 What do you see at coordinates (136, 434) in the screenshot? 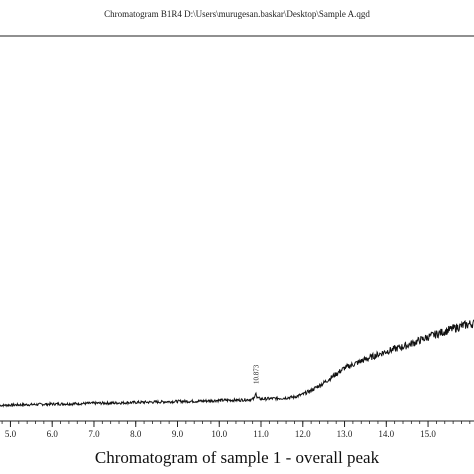
I see `x-tick-label: 8.0` at bounding box center [136, 434].